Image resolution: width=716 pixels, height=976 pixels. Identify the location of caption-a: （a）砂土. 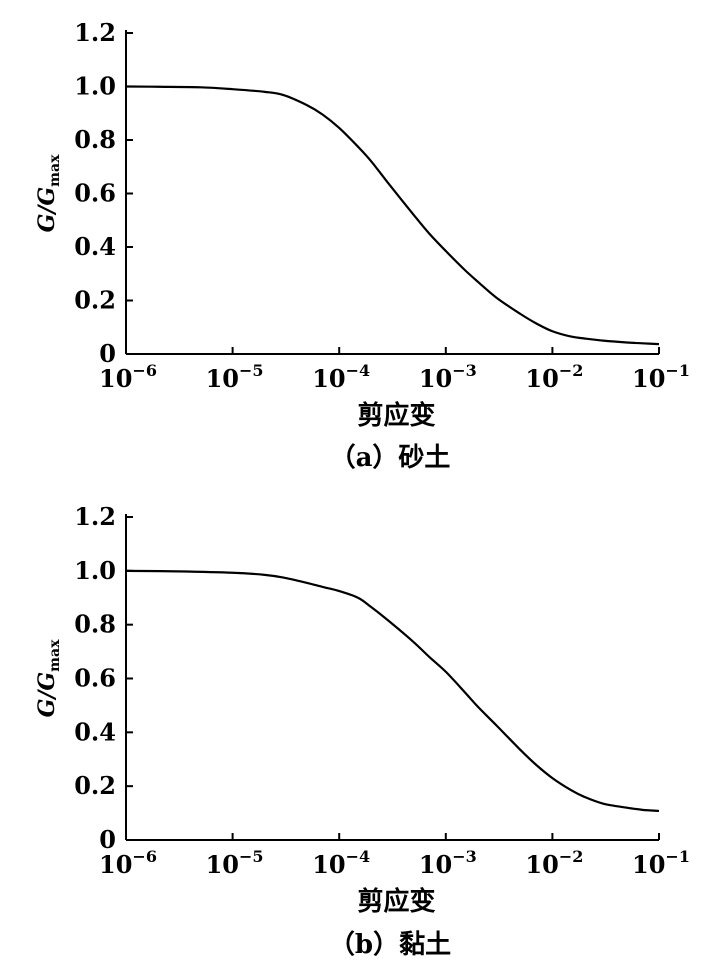
(390, 458).